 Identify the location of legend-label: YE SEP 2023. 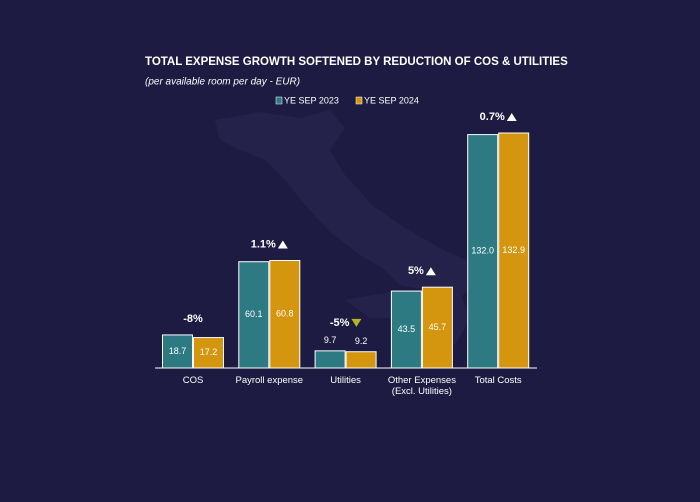
(311, 100).